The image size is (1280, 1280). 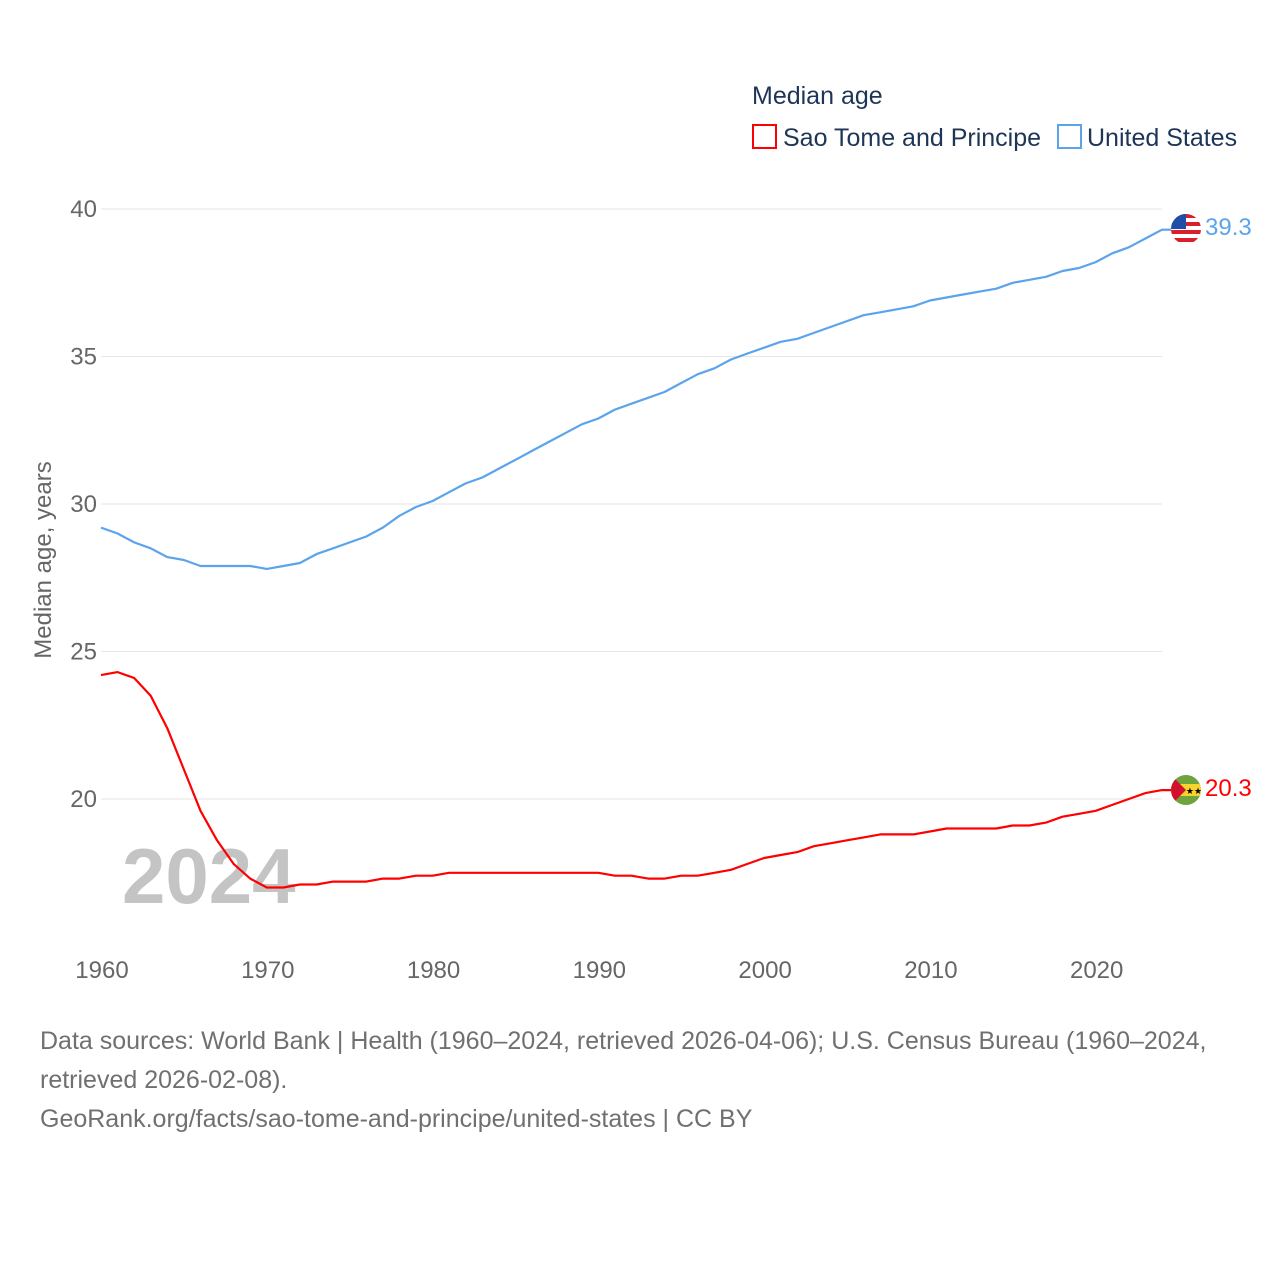 I want to click on series-line-sao-tome, so click(x=636, y=779).